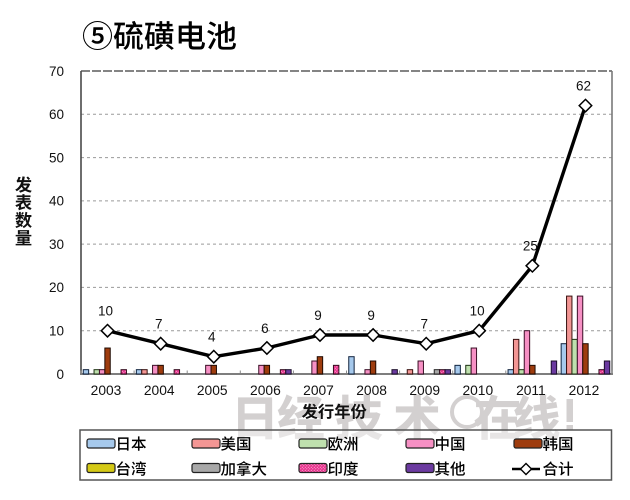  Describe the element at coordinates (265, 390) in the screenshot. I see `svg-text: 2006` at that location.